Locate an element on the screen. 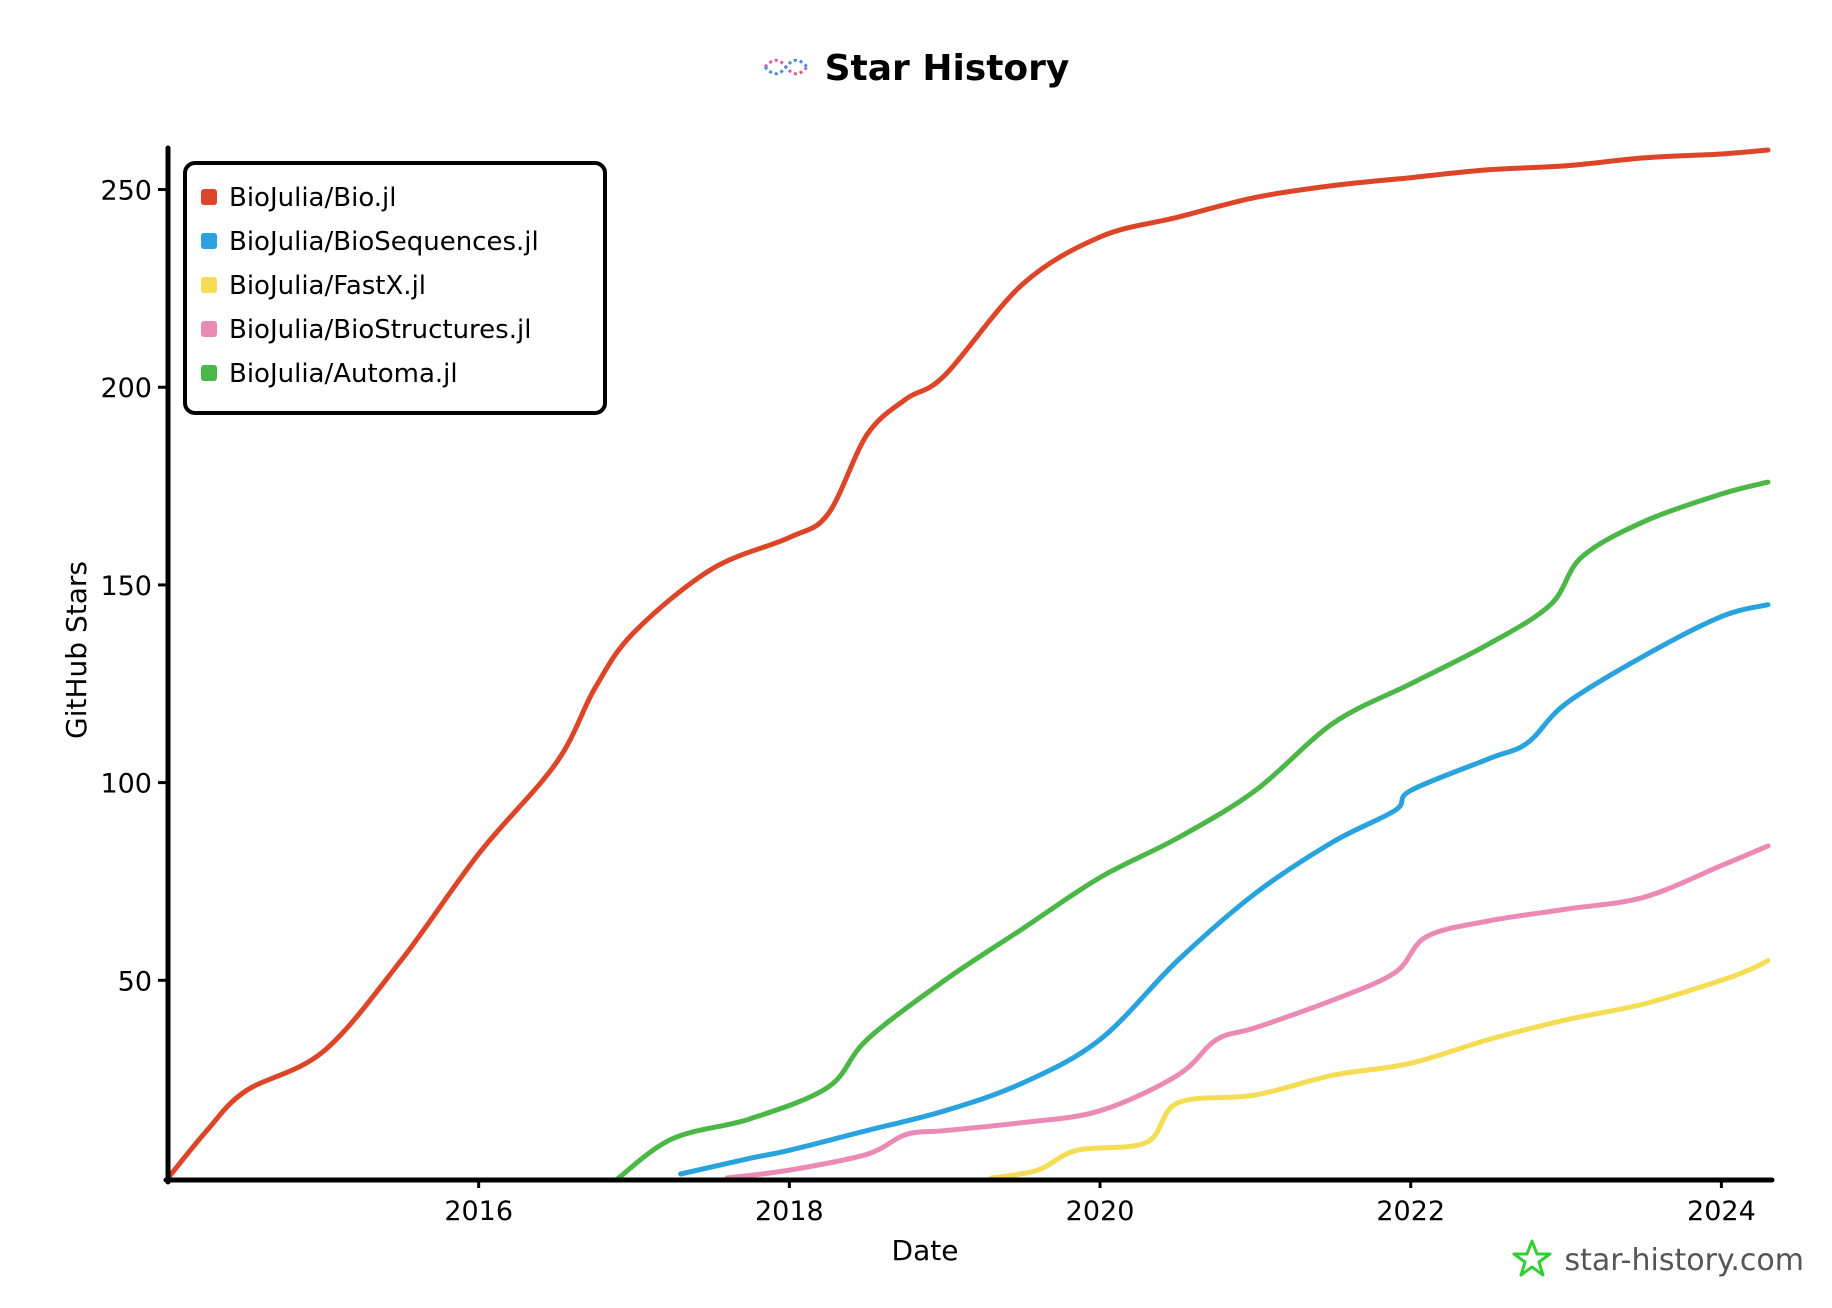 The height and width of the screenshot is (1308, 1832). watermark: star-history.com is located at coordinates (1658, 1260).